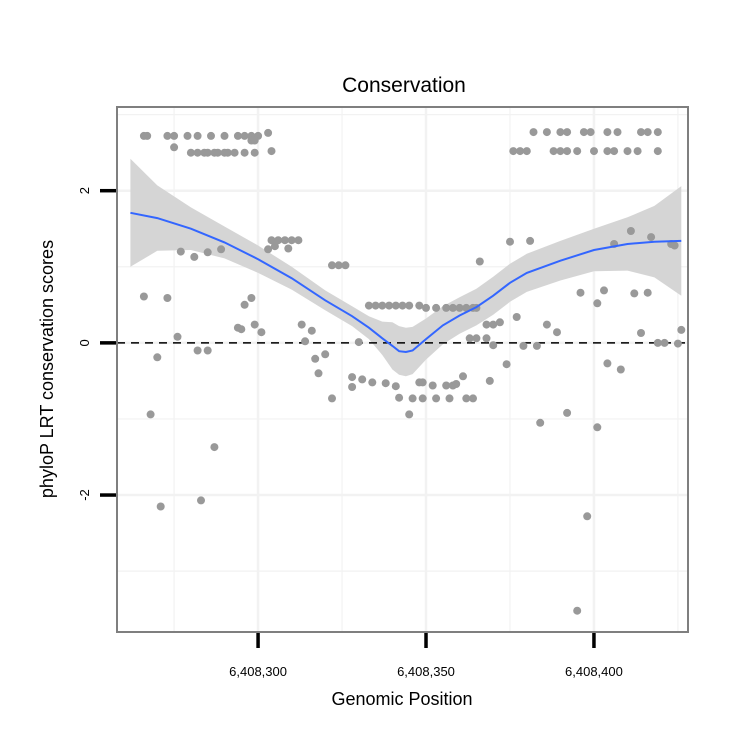 The width and height of the screenshot is (750, 750). Describe the element at coordinates (84, 495) in the screenshot. I see `y-tick-label: -2` at that location.